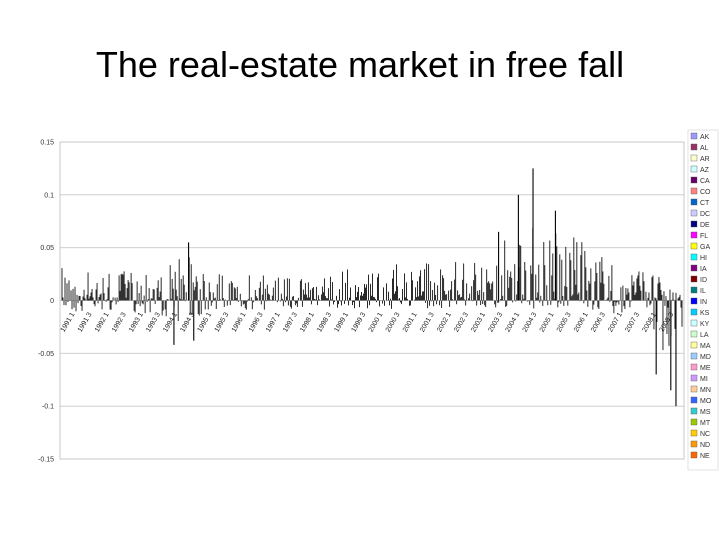 This screenshot has width=720, height=540. What do you see at coordinates (47, 143) in the screenshot?
I see `y-tick-label: 0.15` at bounding box center [47, 143].